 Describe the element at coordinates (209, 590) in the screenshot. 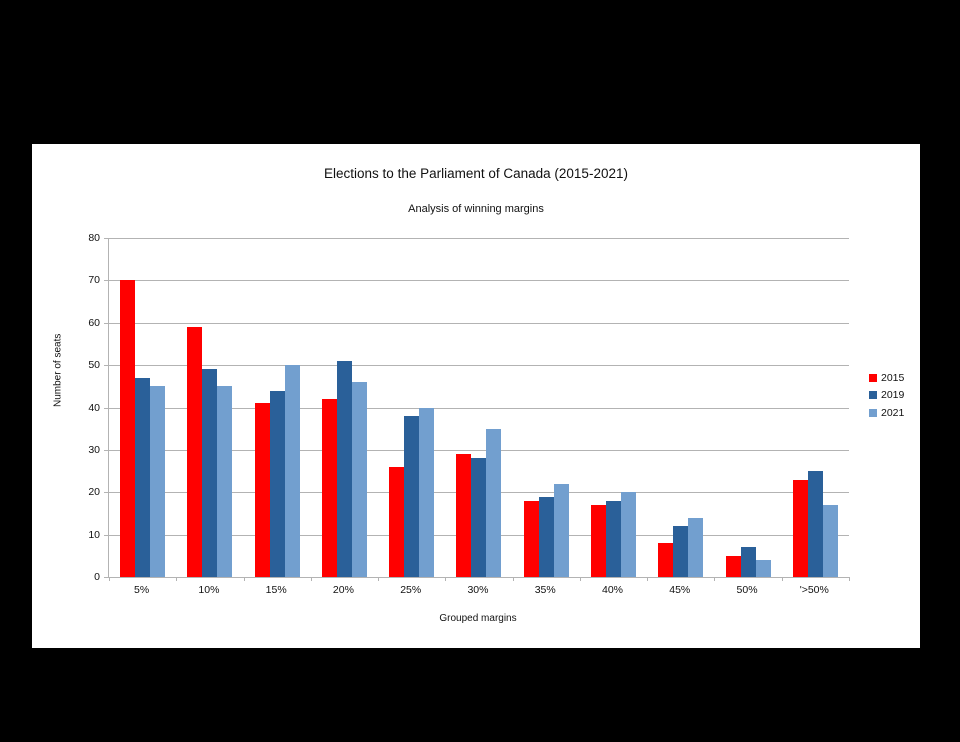

I see `x-tick-label-10%: 10%` at that location.